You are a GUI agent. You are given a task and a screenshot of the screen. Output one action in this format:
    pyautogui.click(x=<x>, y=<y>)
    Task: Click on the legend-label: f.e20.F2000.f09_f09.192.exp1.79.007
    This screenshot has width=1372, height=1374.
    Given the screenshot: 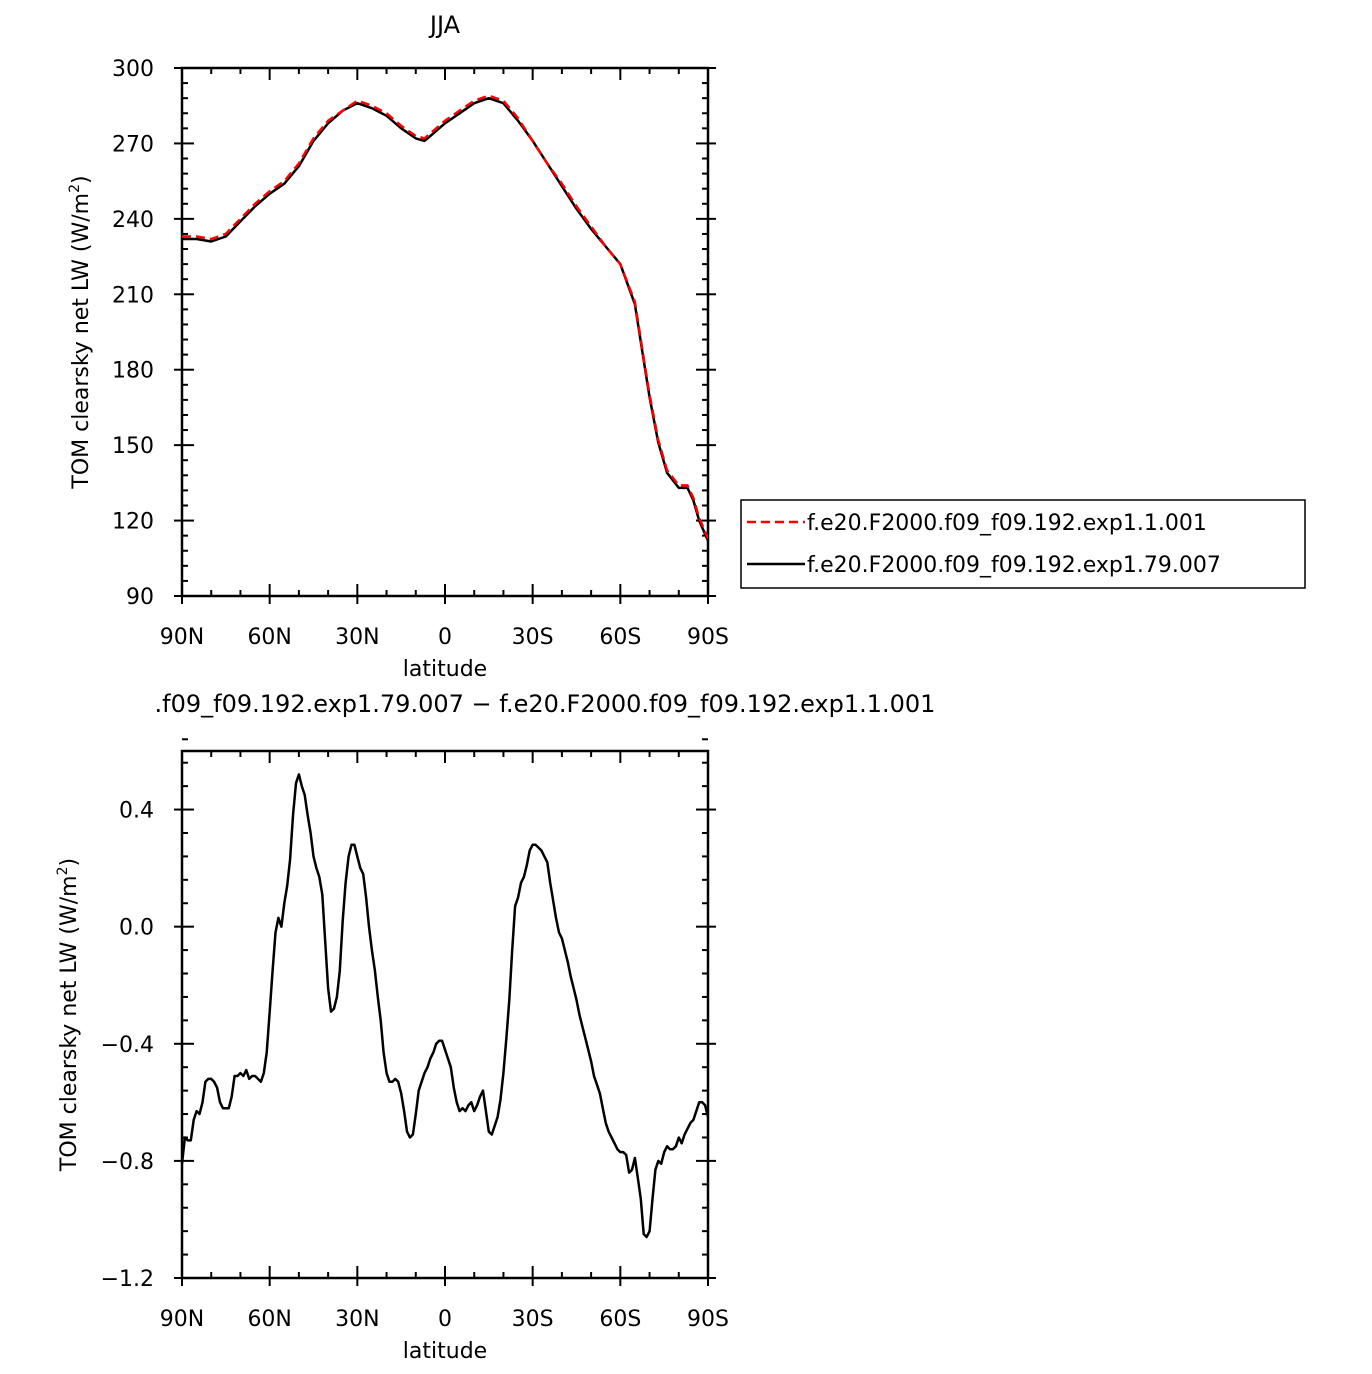 What is the action you would take?
    pyautogui.click(x=1014, y=565)
    